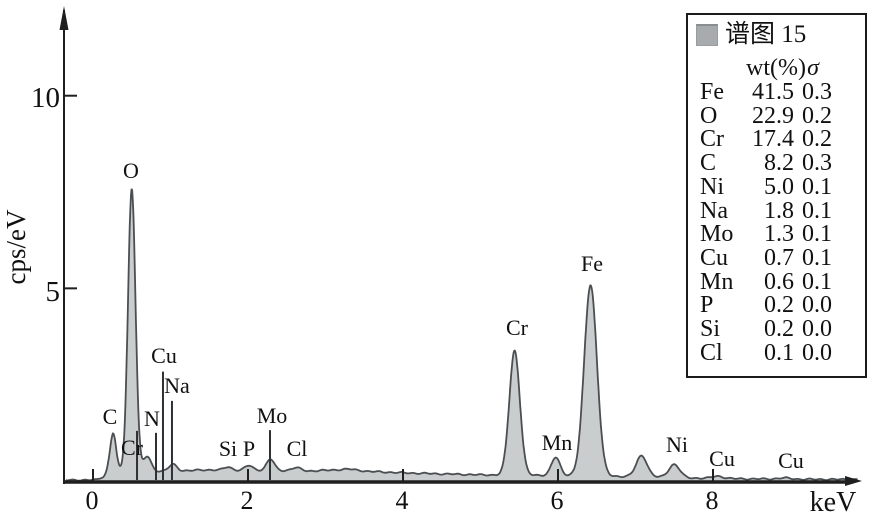 The width and height of the screenshot is (878, 521). Describe the element at coordinates (249, 448) in the screenshot. I see `peak-label-P-7: P` at that location.